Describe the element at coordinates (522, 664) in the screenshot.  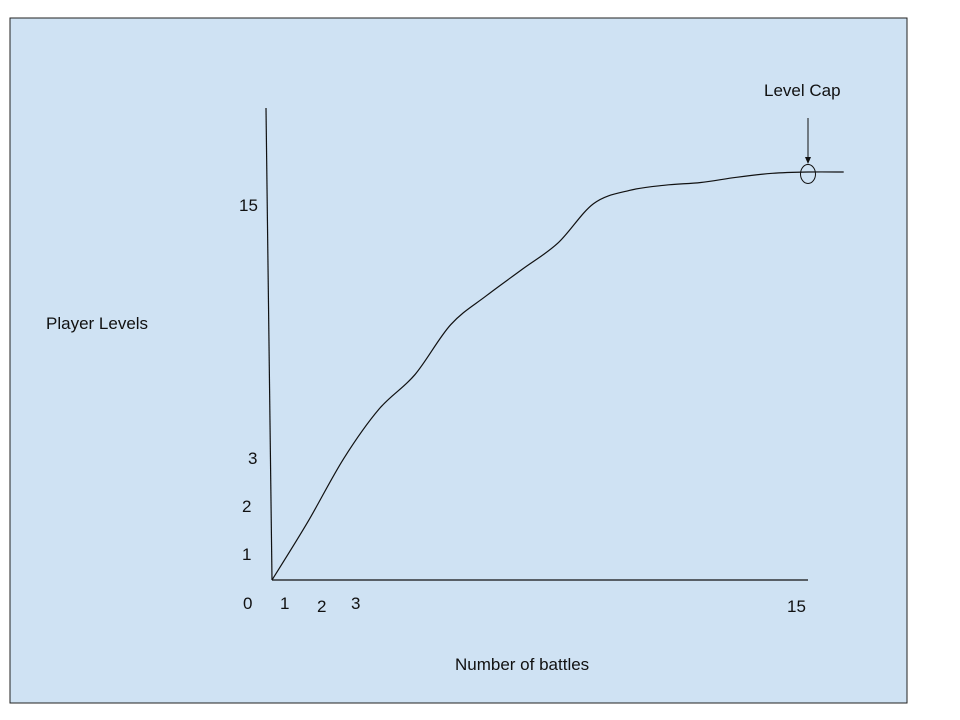
I see `x-axis-label: Number of battles` at that location.